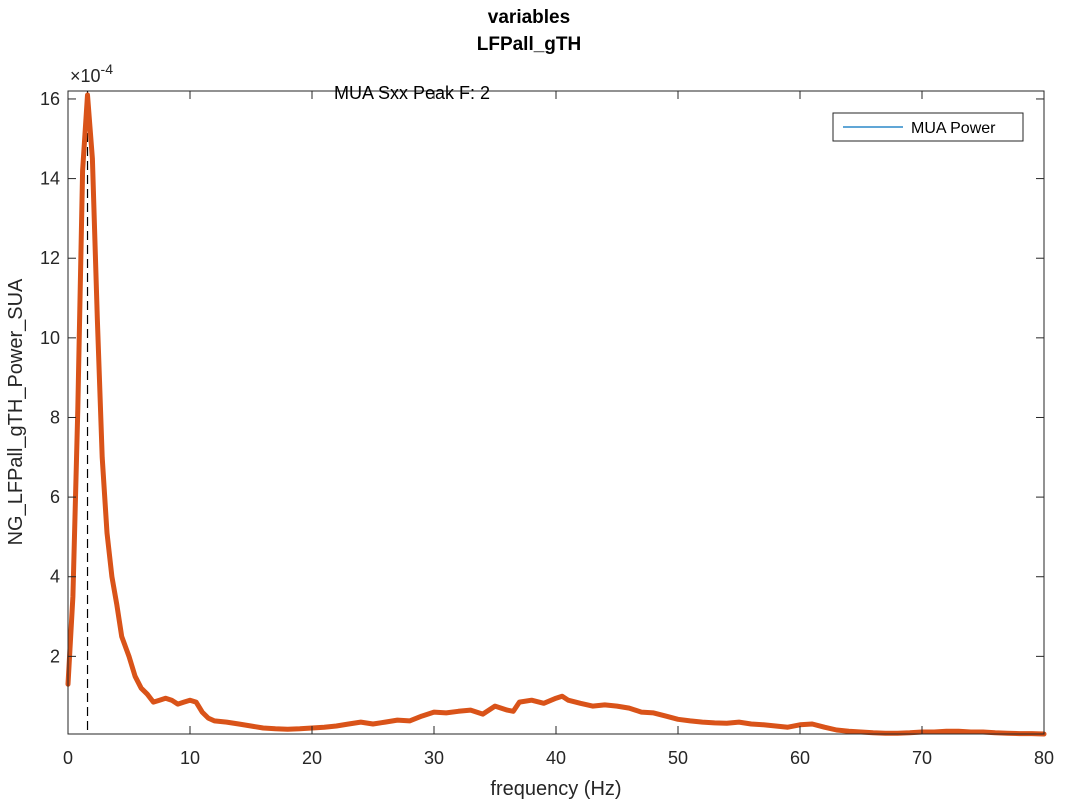 The height and width of the screenshot is (800, 1067). Describe the element at coordinates (556, 758) in the screenshot. I see `x-tick-label: 40` at that location.